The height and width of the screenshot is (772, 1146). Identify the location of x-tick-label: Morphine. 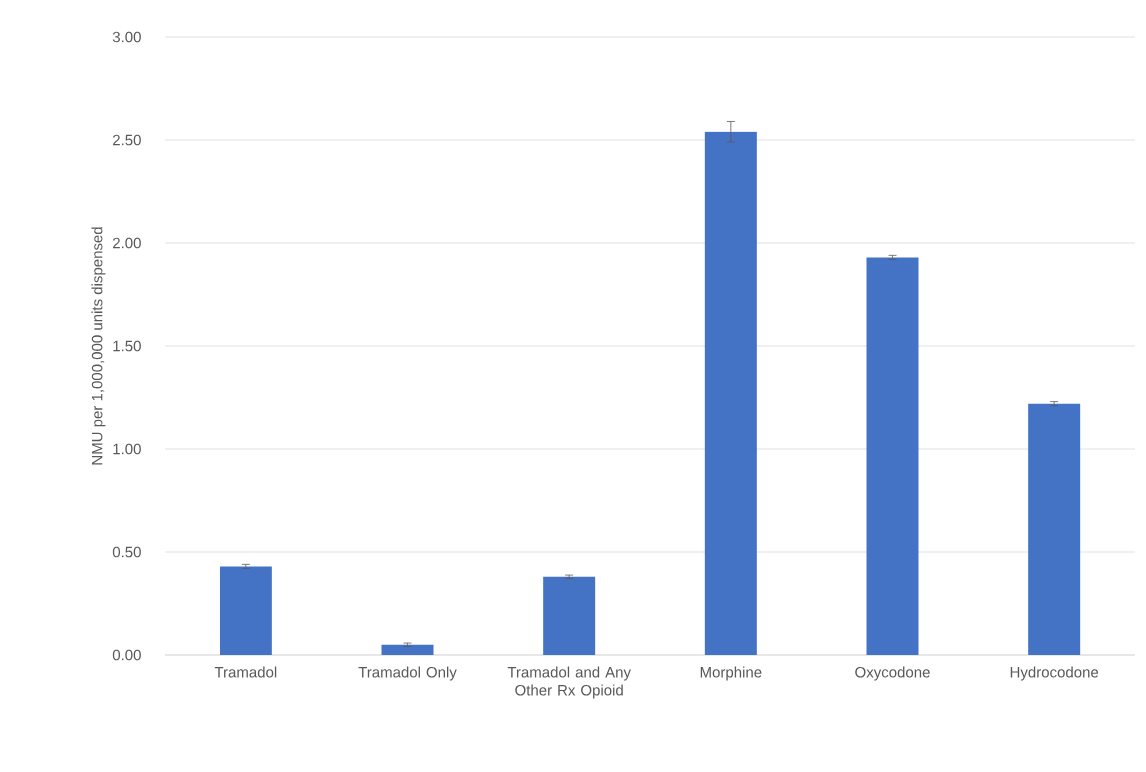
(731, 673).